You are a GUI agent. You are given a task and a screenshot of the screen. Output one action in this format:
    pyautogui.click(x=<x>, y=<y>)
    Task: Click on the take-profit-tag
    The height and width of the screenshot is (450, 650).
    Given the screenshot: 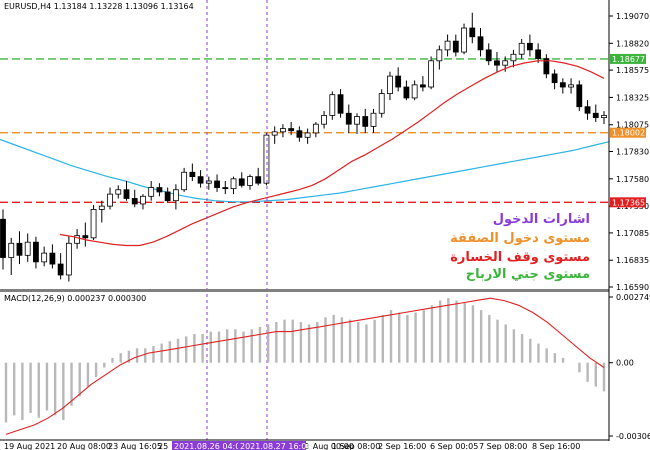 What is the action you would take?
    pyautogui.click(x=628, y=58)
    